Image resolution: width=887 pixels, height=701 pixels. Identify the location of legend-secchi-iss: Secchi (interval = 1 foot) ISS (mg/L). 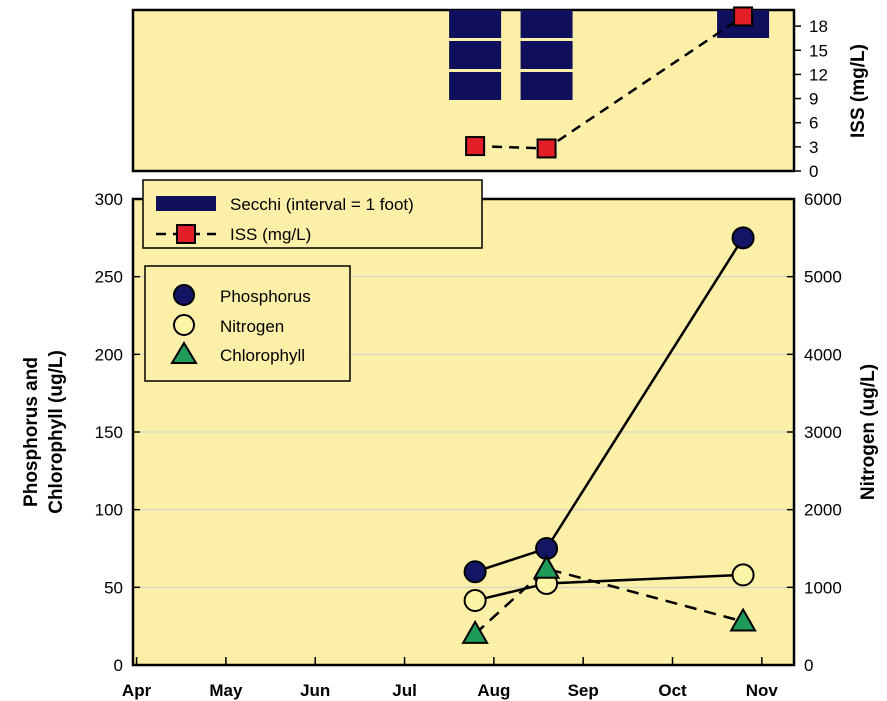
(312, 214).